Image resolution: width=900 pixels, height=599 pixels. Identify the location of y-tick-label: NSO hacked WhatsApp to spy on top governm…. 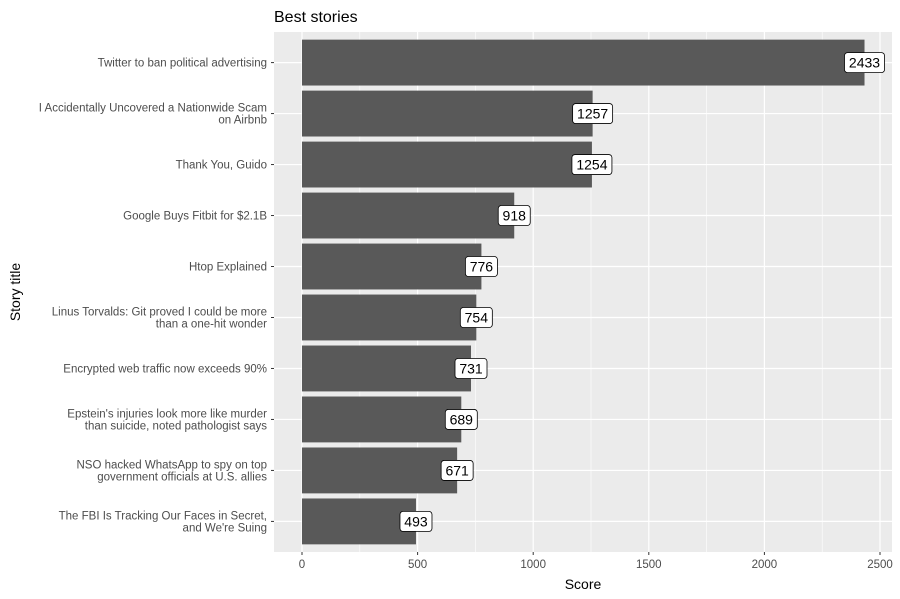
(172, 471).